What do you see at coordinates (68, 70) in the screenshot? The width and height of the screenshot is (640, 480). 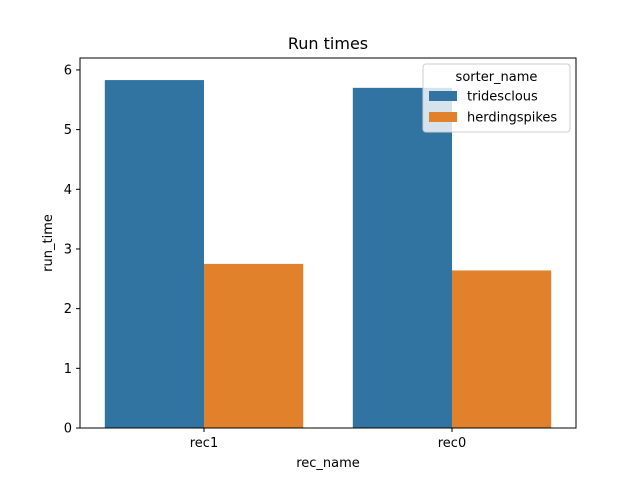 I see `y-tick-label: 6` at bounding box center [68, 70].